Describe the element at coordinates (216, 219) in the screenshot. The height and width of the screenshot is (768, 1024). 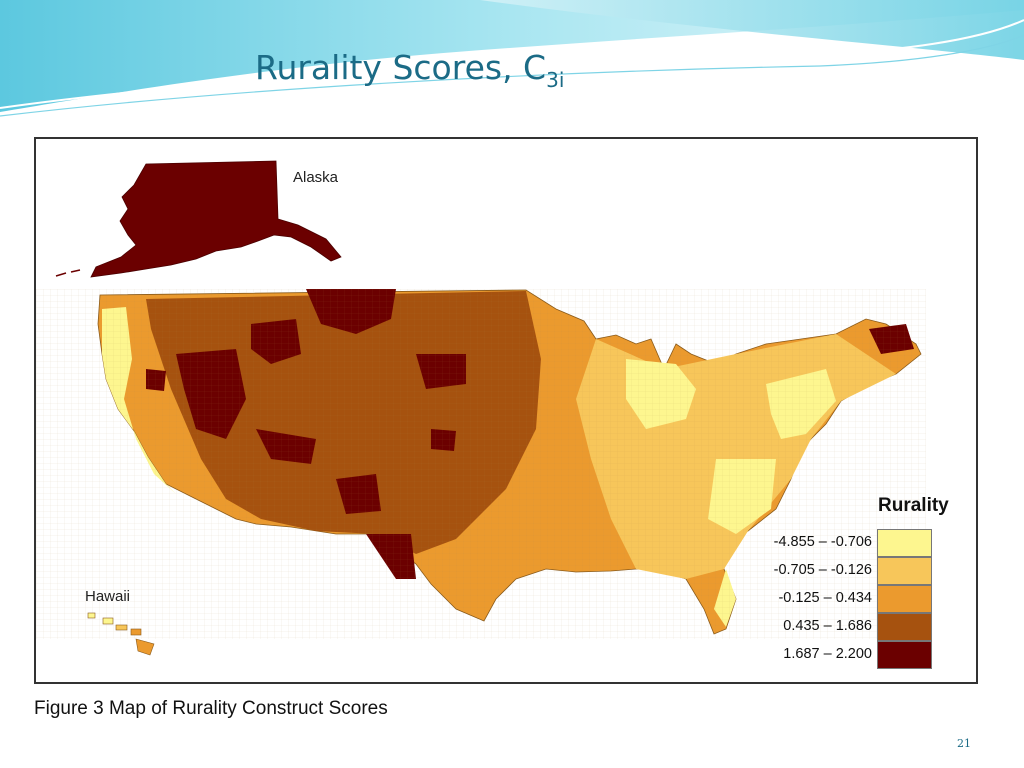
I see `alaska-shape` at that location.